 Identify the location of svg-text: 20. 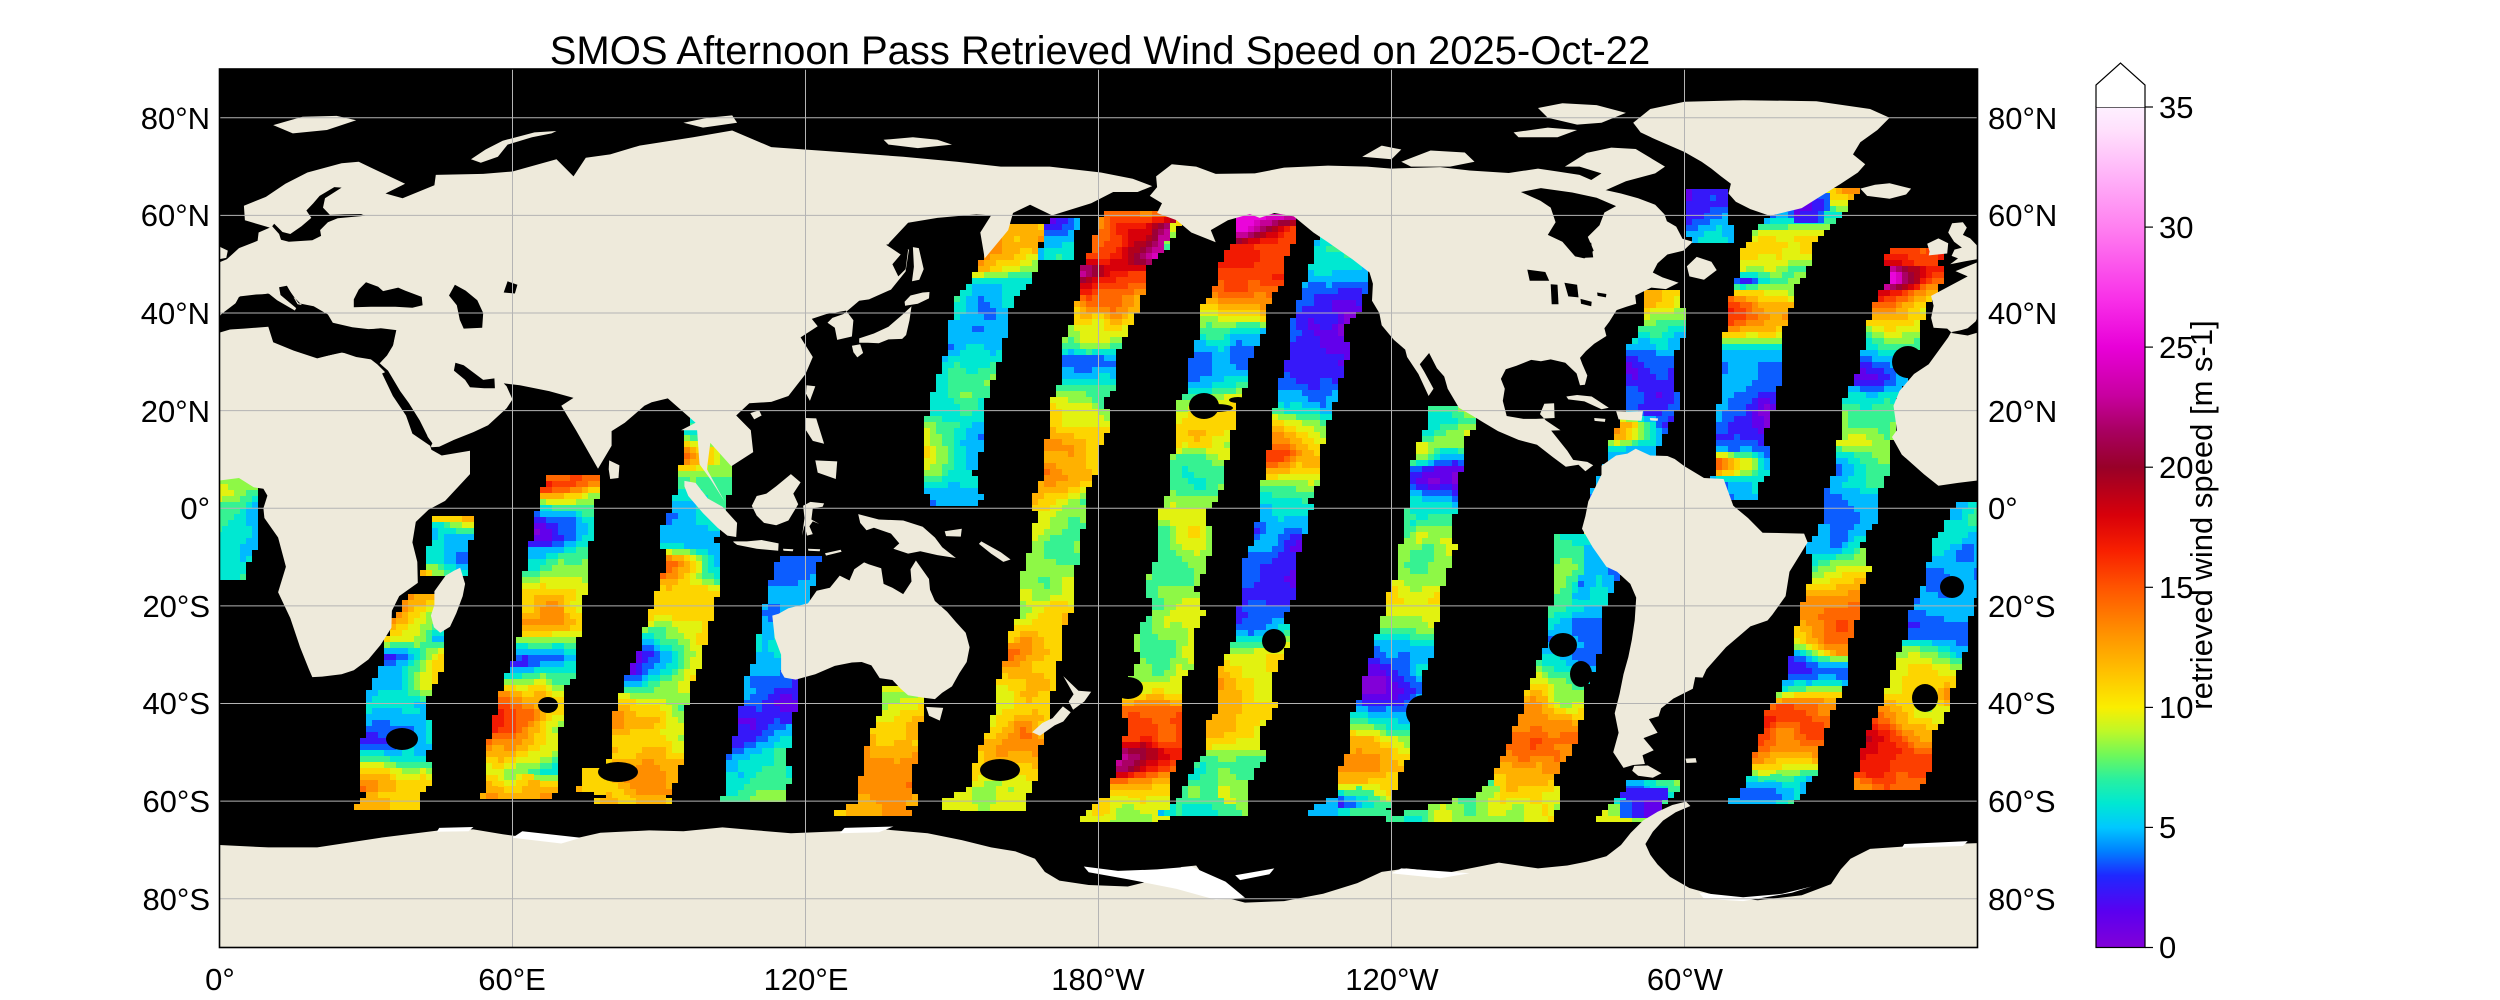
(2176, 467).